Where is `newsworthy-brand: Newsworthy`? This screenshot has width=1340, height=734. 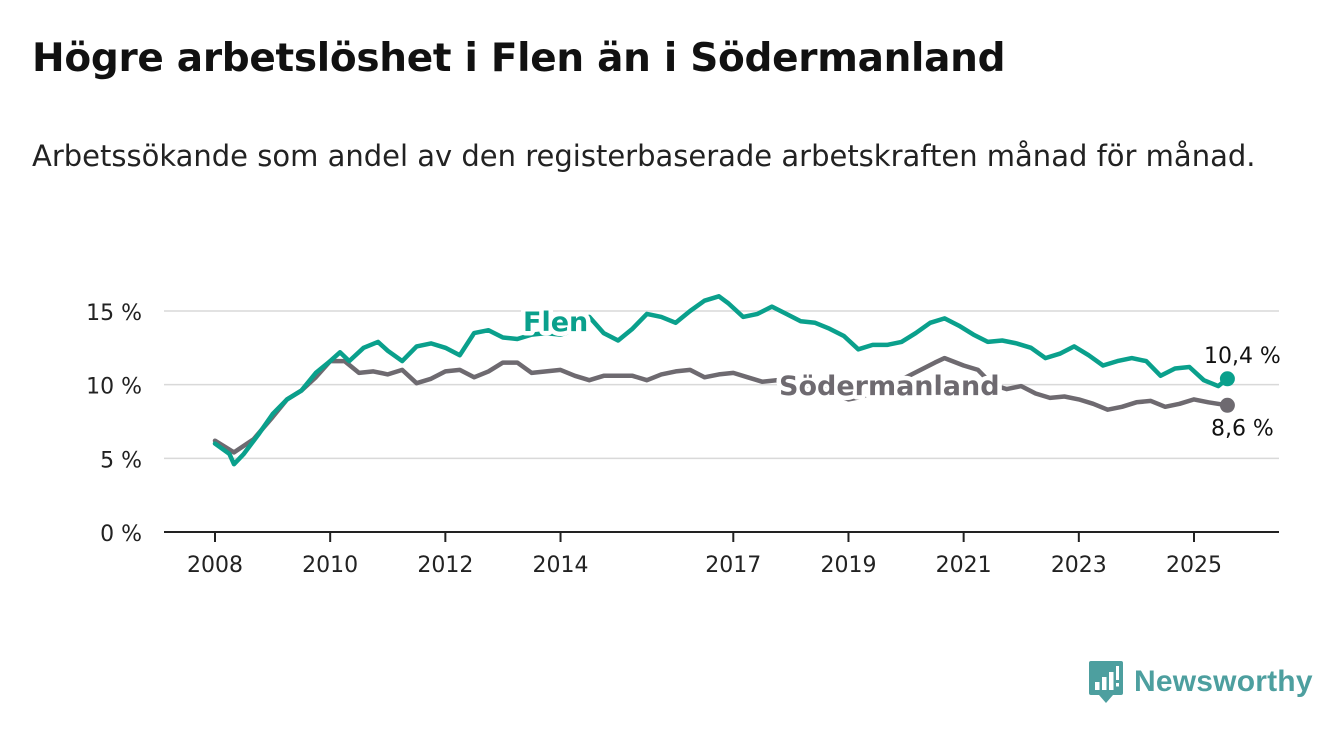 newsworthy-brand: Newsworthy is located at coordinates (1200, 682).